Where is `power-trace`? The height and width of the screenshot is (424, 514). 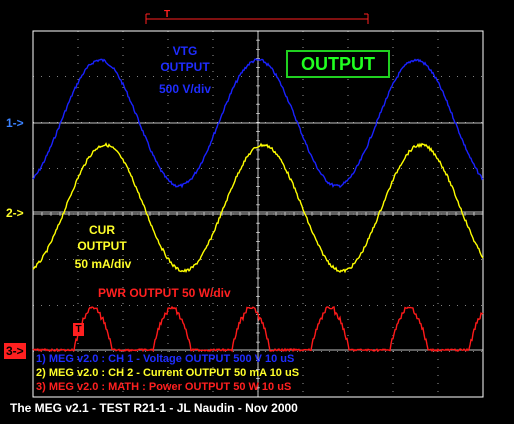 power-trace is located at coordinates (258, 329).